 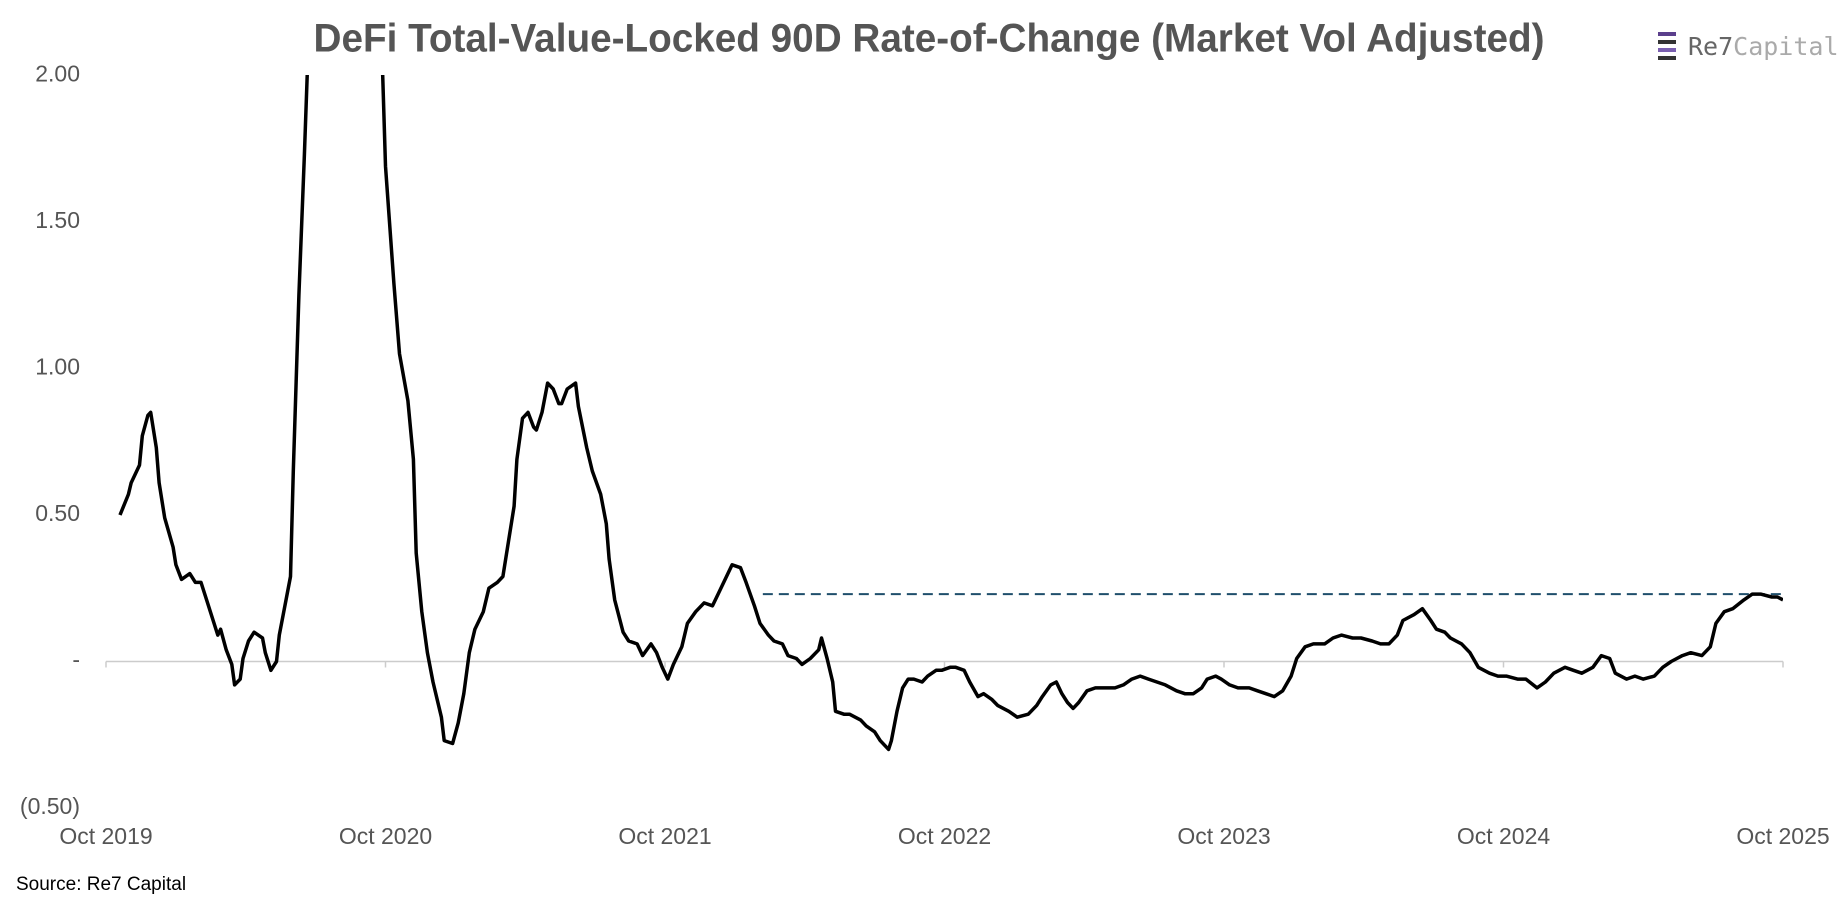 What do you see at coordinates (76, 660) in the screenshot?
I see `y-tick-label: -` at bounding box center [76, 660].